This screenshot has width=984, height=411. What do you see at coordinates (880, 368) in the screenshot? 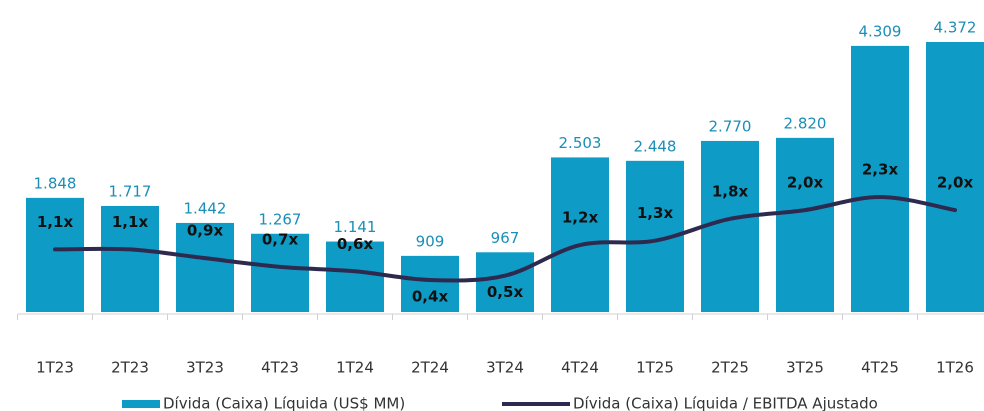
I see `x-tick-label: 4T25` at bounding box center [880, 368].